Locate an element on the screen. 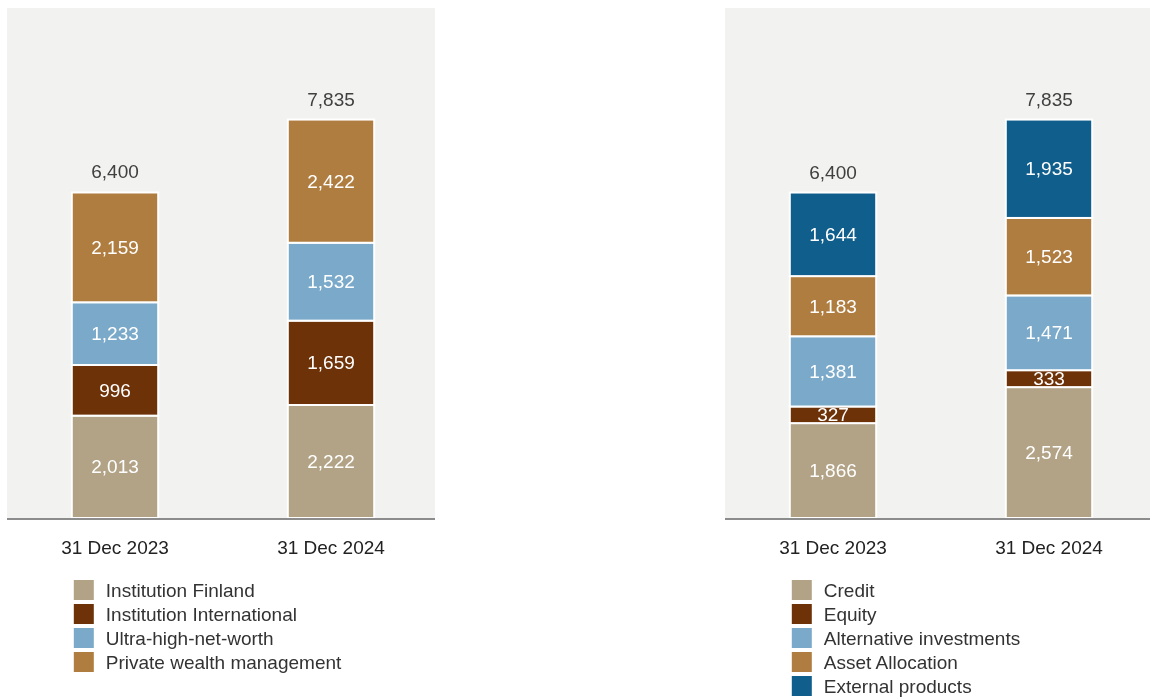 This screenshot has width=1150, height=699. data-label: 2,159 is located at coordinates (115, 248).